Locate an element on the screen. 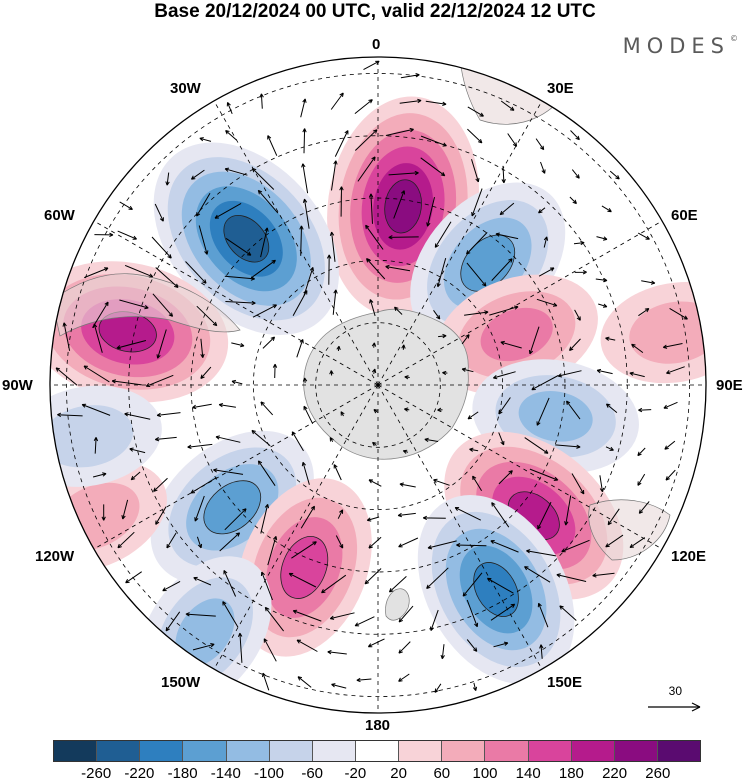 This screenshot has height=783, width=750. lon-label-30e: 30E is located at coordinates (560, 88).